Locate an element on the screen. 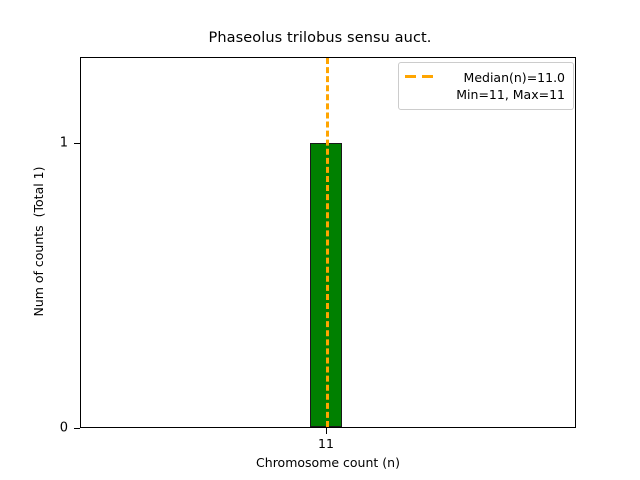  page-title: Phaseolus trilobus sensu auct. is located at coordinates (320, 38).